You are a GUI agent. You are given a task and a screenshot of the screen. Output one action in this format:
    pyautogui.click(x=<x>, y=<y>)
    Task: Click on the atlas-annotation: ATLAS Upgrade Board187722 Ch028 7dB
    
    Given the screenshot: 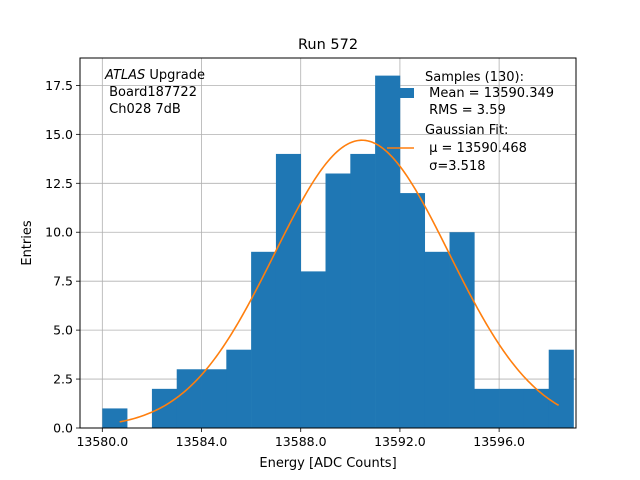 What is the action you would take?
    pyautogui.click(x=154, y=92)
    